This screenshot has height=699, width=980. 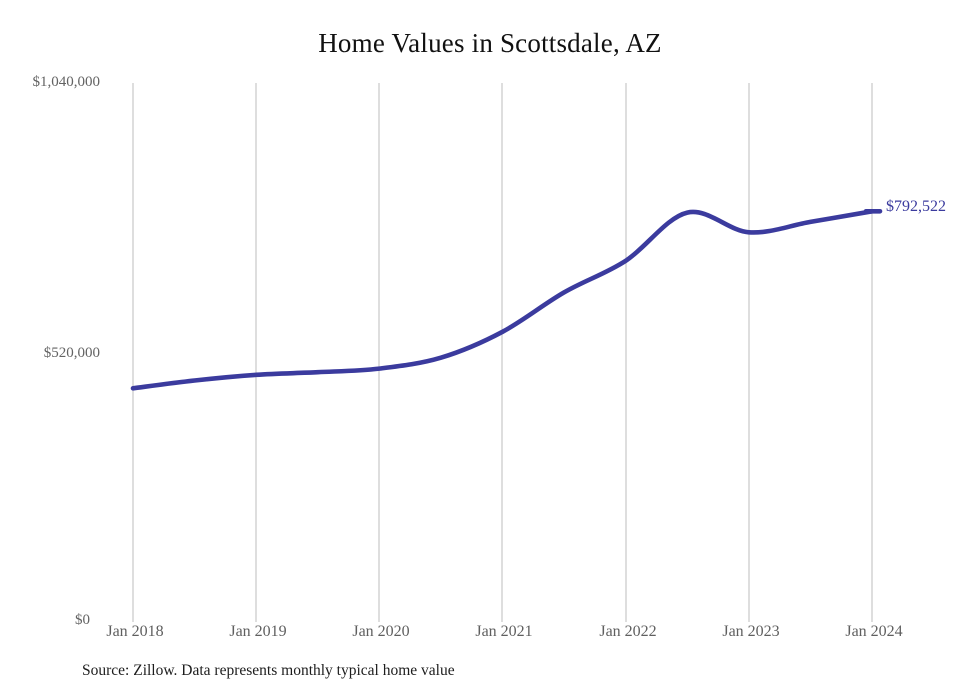 What do you see at coordinates (135, 631) in the screenshot?
I see `x-tick-label-jan-2018: Jan 2018` at bounding box center [135, 631].